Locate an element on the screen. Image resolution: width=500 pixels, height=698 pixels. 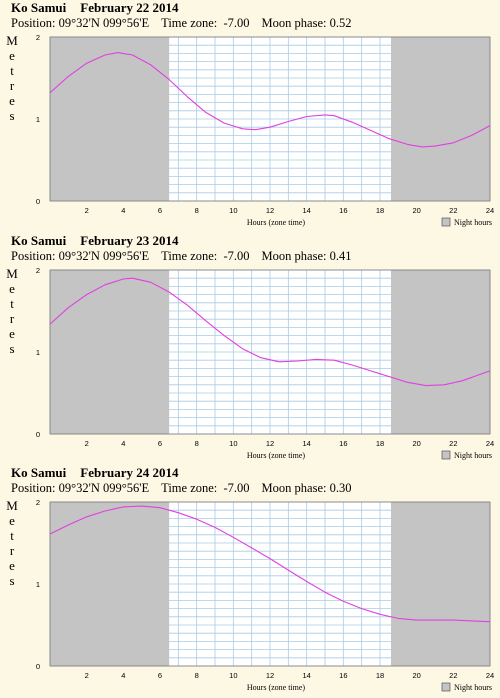
moonphase-label: Moon phase: 0.52 is located at coordinates (306, 23).